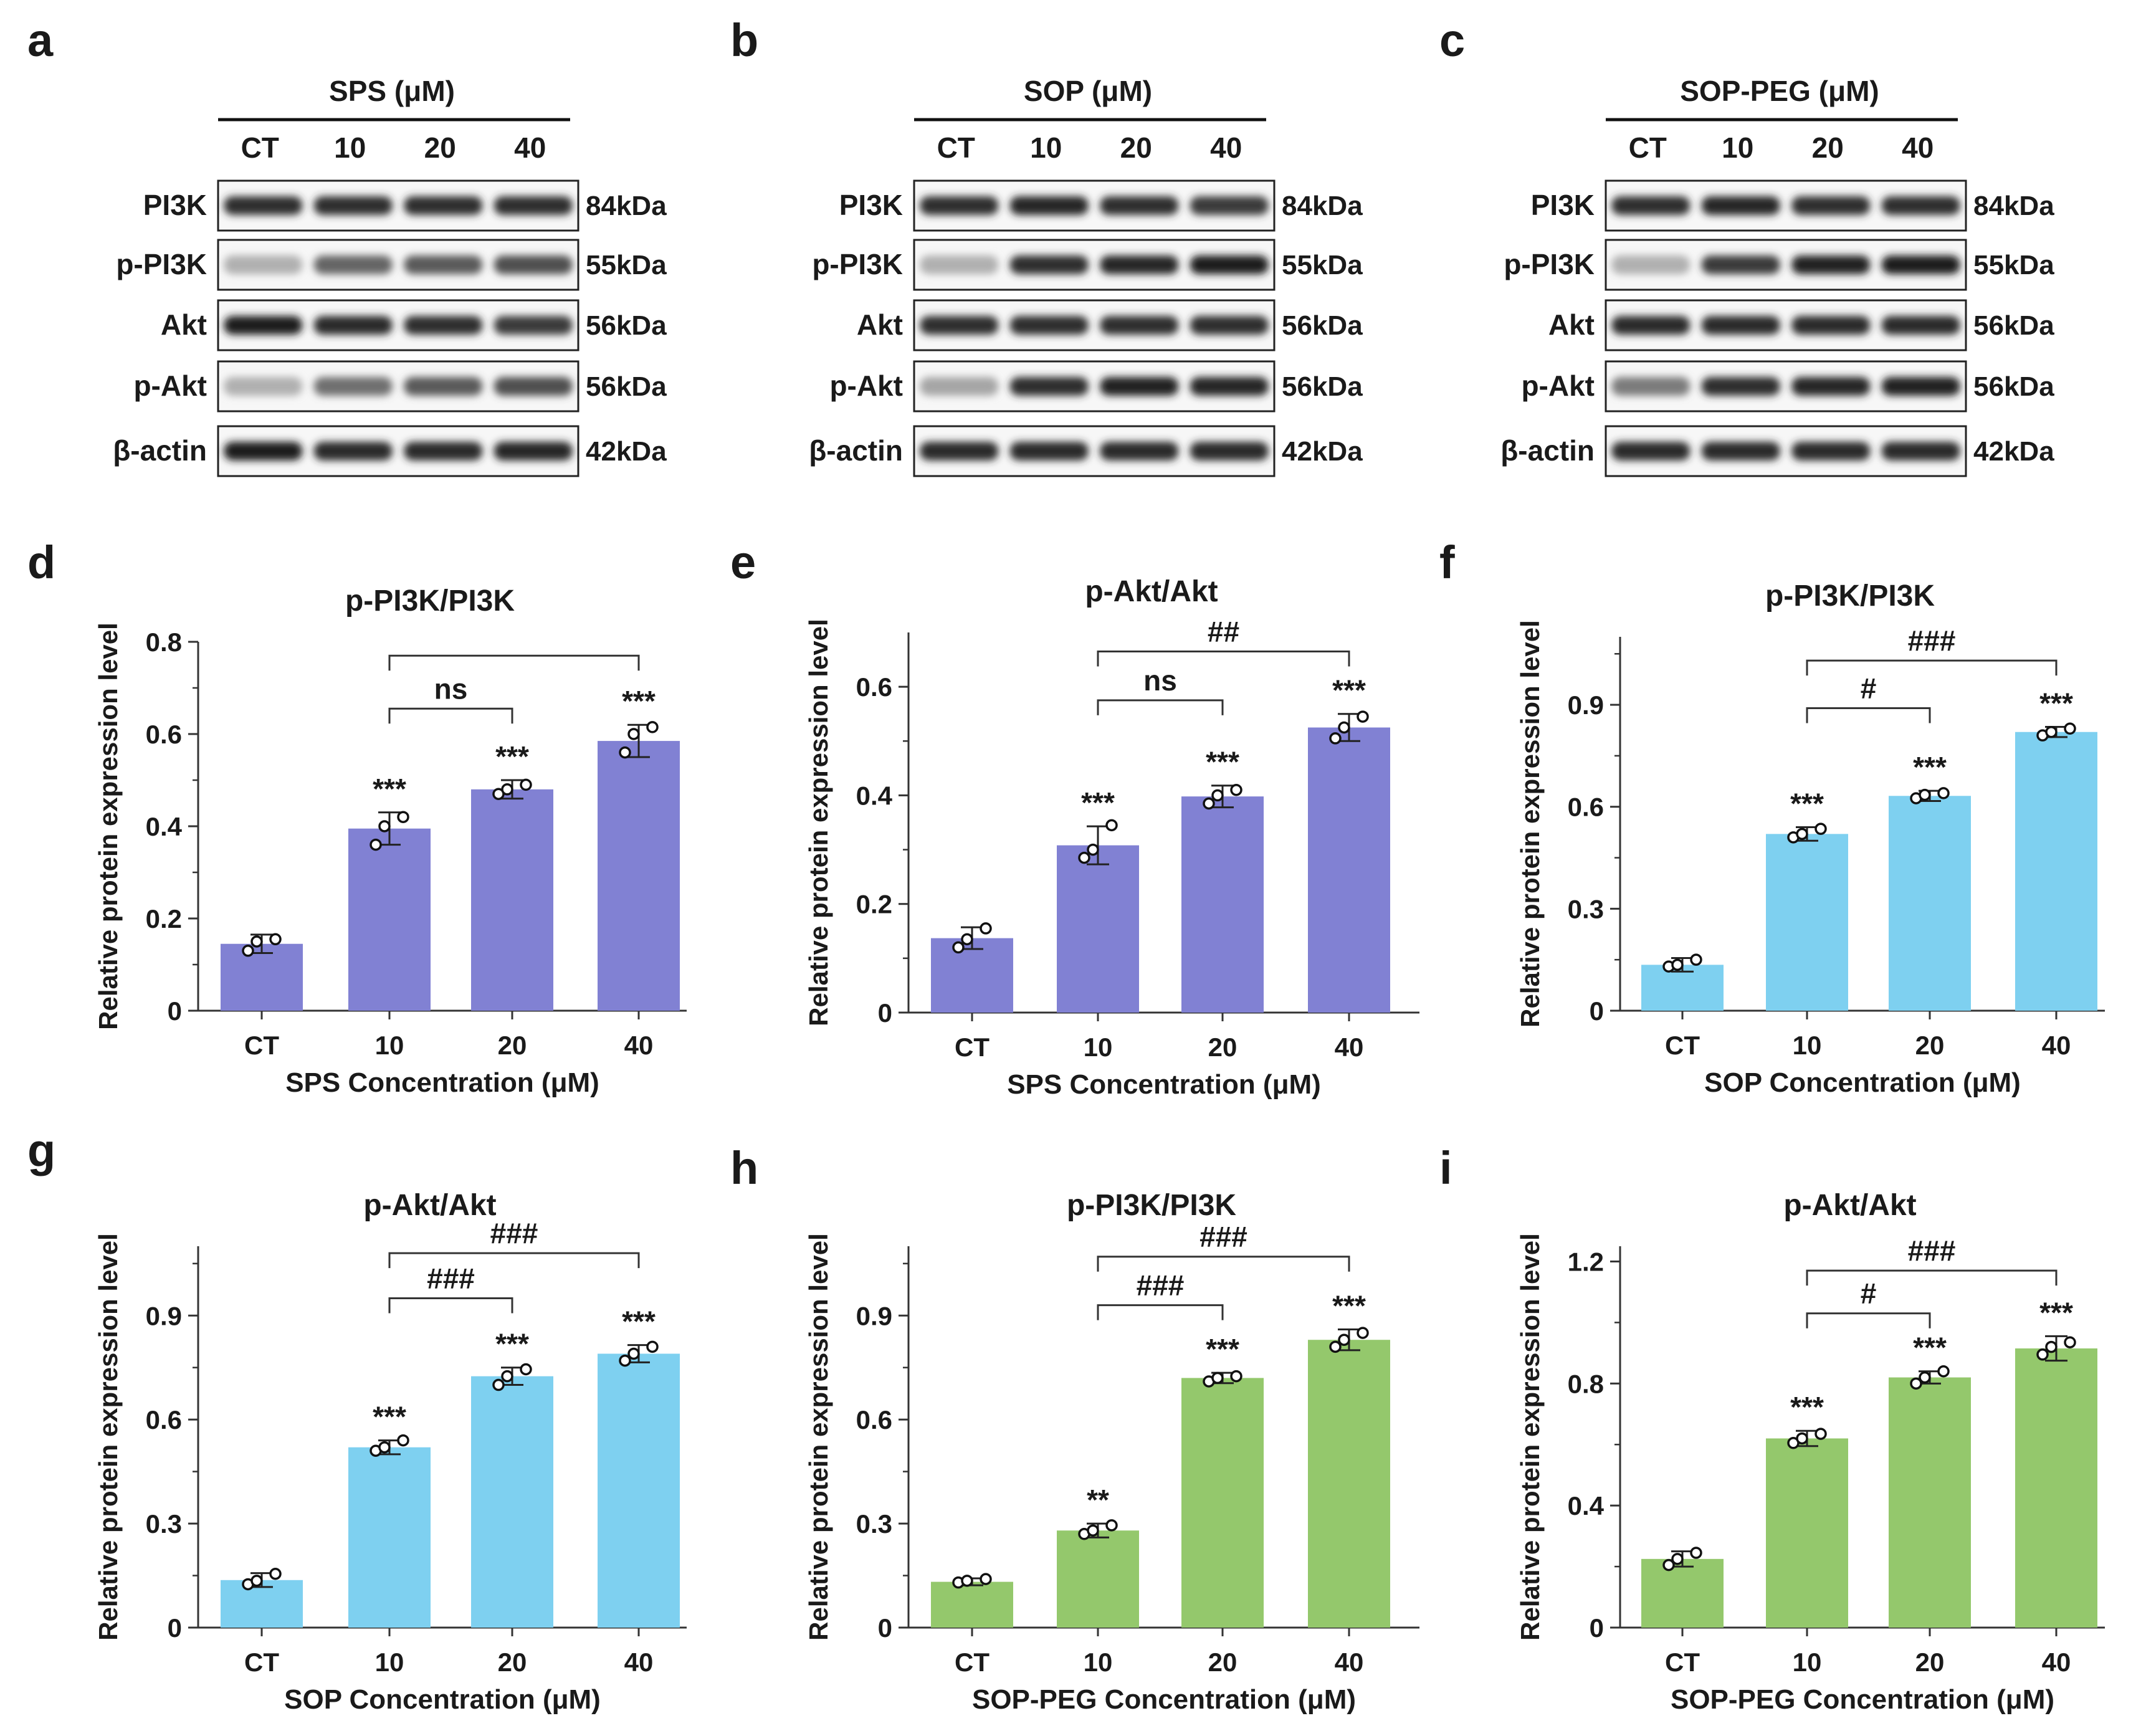  Describe the element at coordinates (451, 688) in the screenshot. I see `bracket-label: ns` at that location.